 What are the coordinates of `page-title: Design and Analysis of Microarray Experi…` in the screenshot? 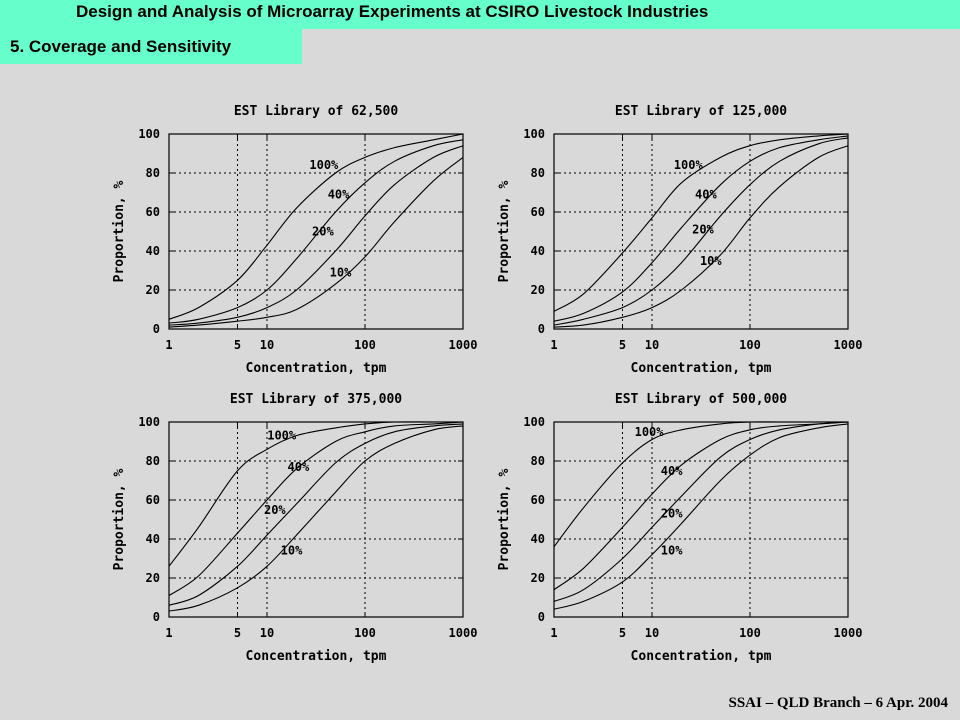 It's located at (392, 11).